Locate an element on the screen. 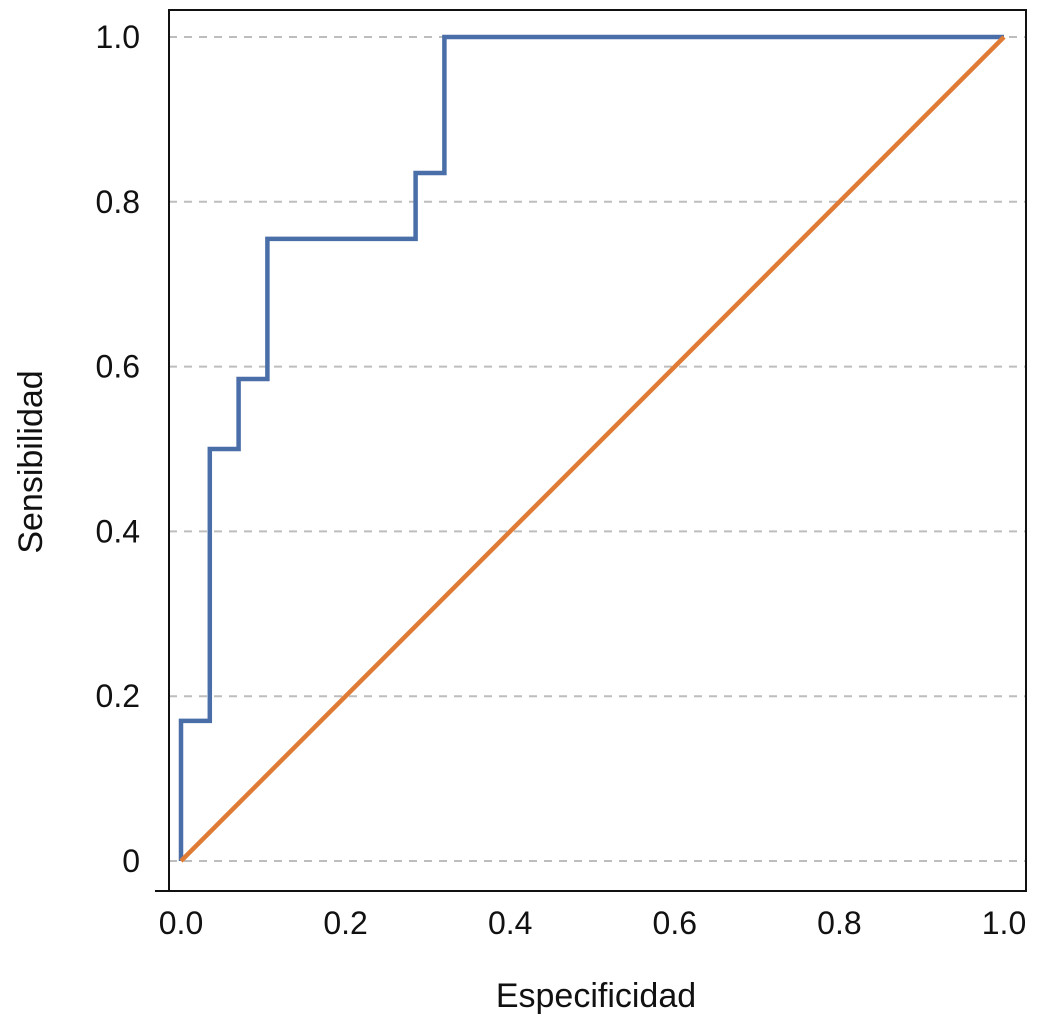  x-tick-label: 0.4 is located at coordinates (510, 923).